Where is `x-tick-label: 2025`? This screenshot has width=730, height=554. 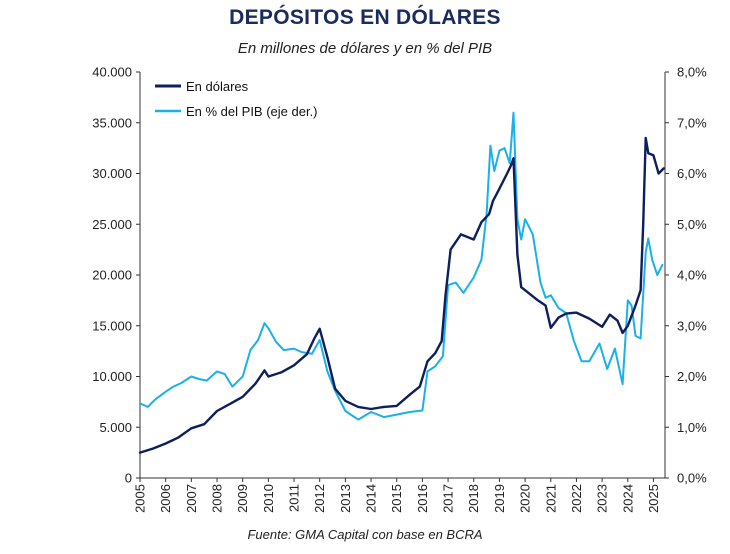 x-tick-label: 2025 is located at coordinates (653, 498).